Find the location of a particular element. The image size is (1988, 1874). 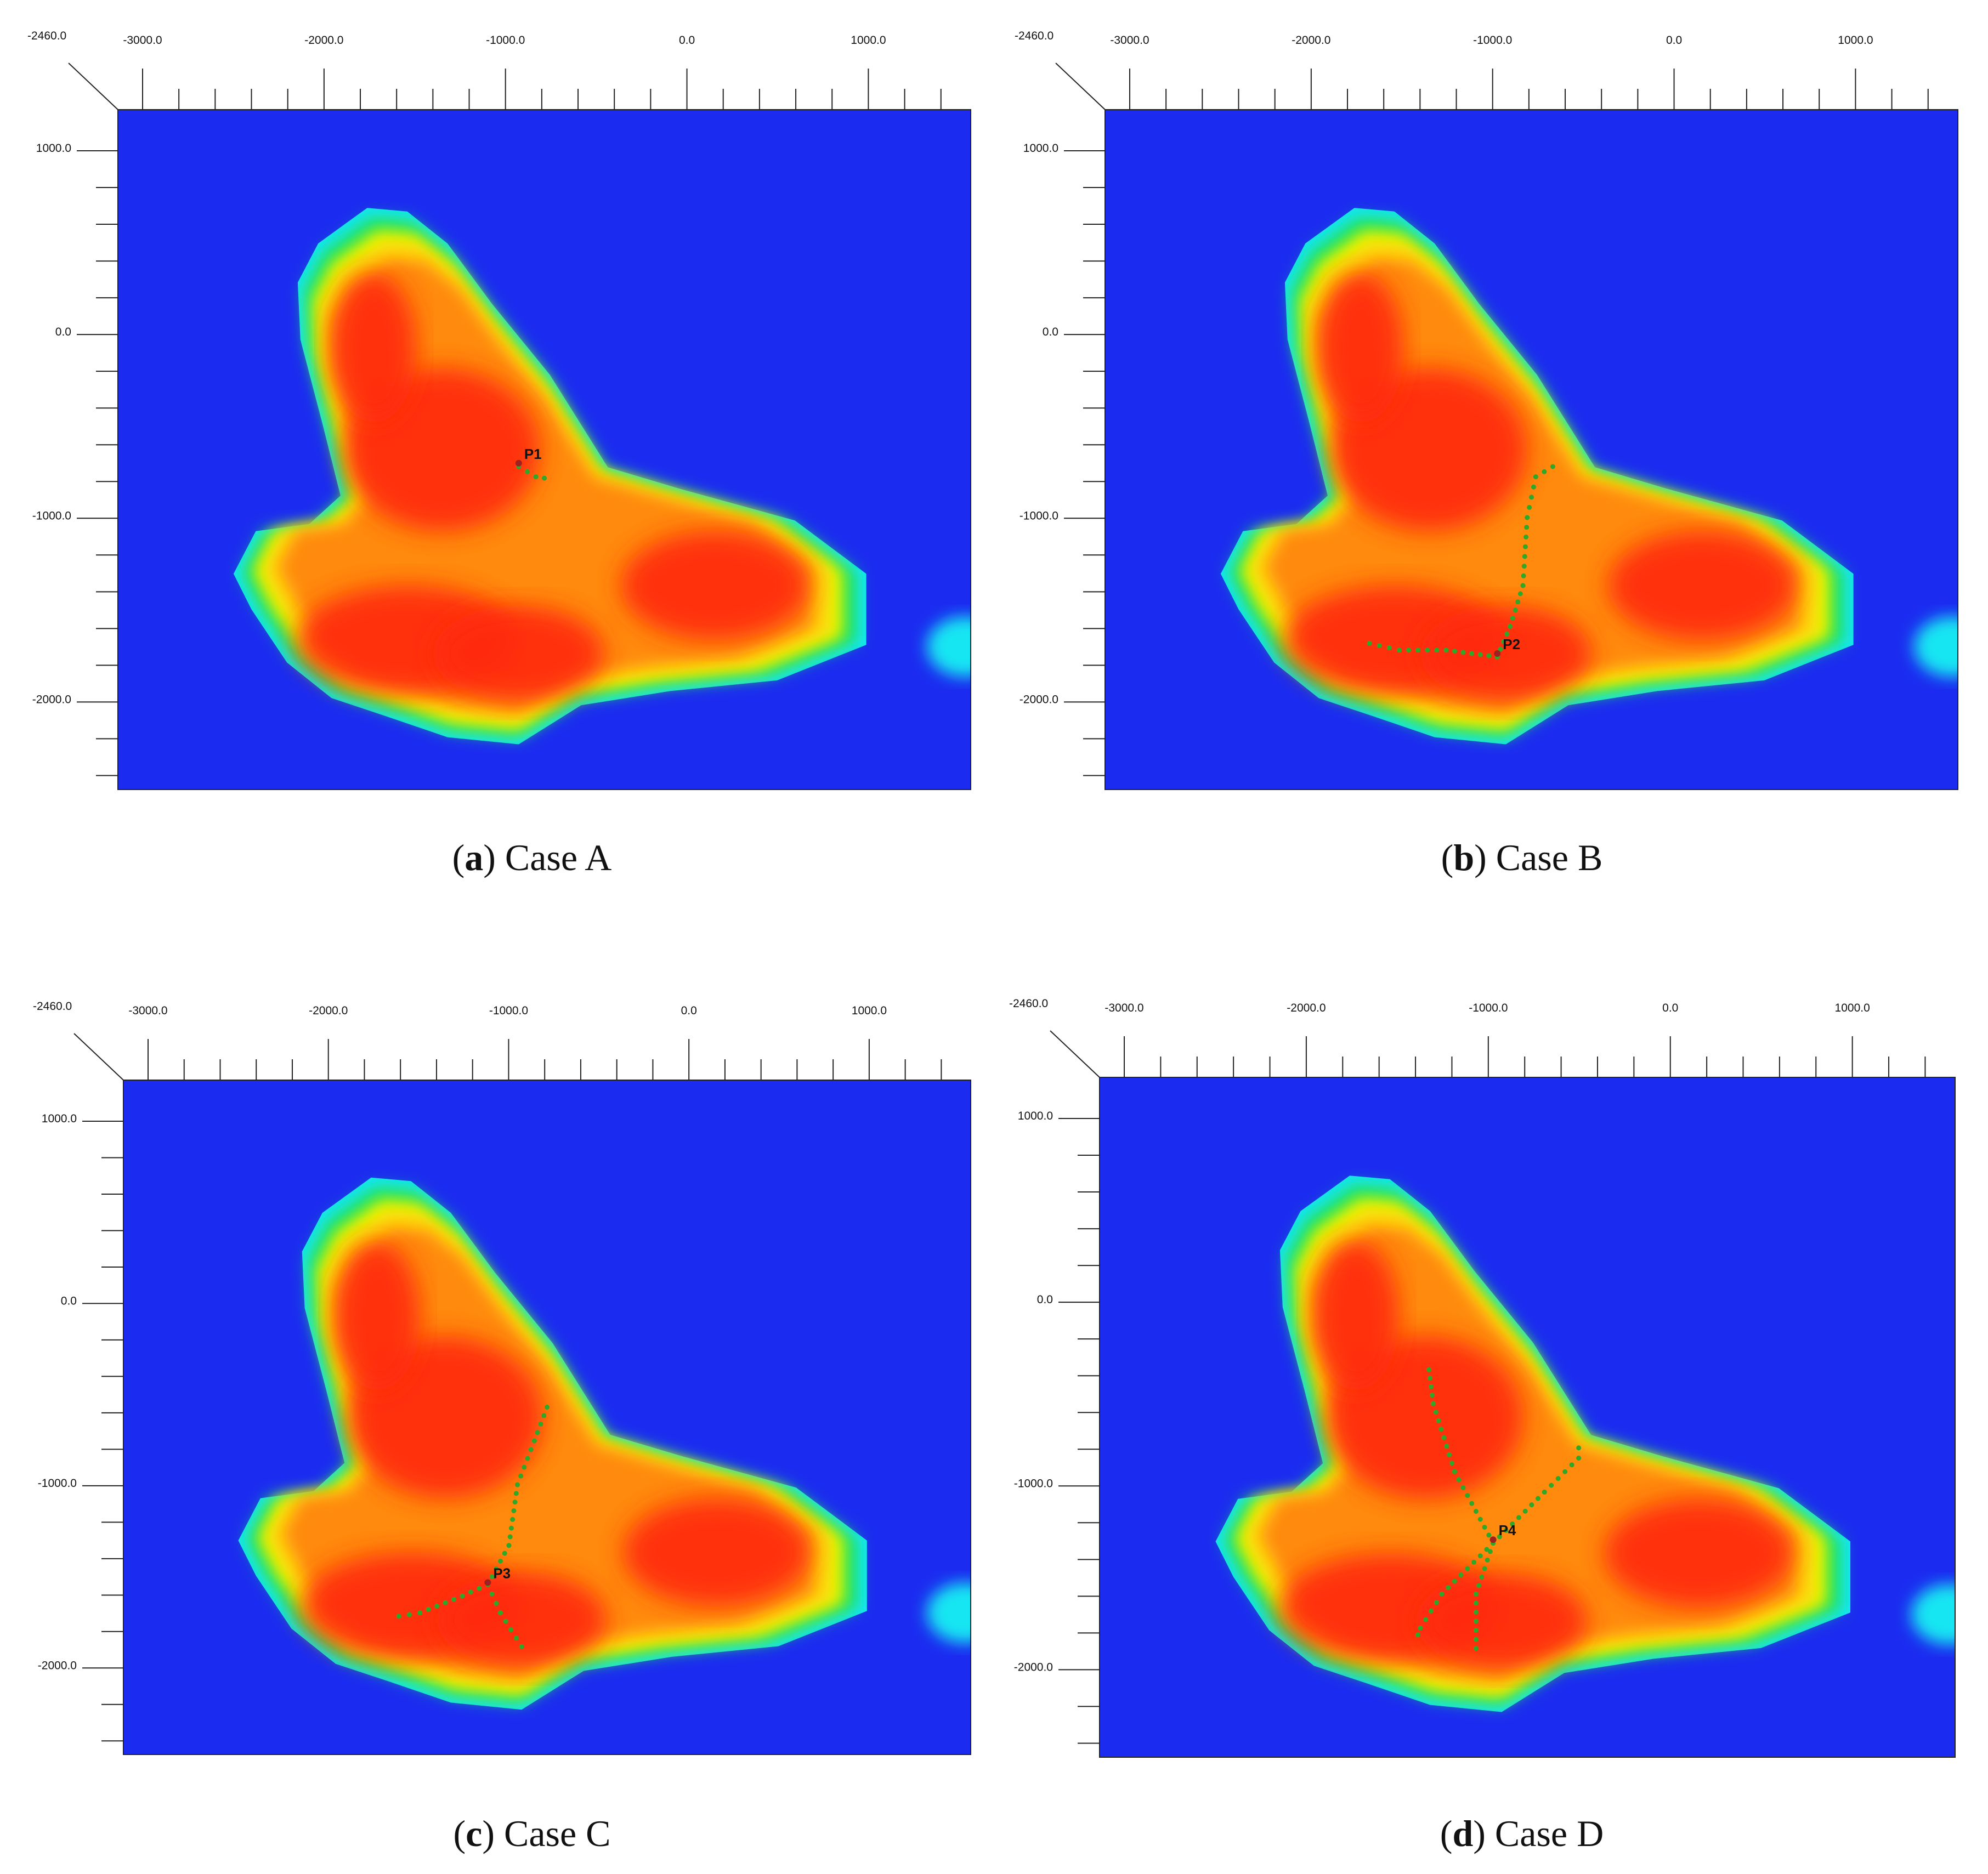

caption-a: (a) Case A is located at coordinates (532, 857).